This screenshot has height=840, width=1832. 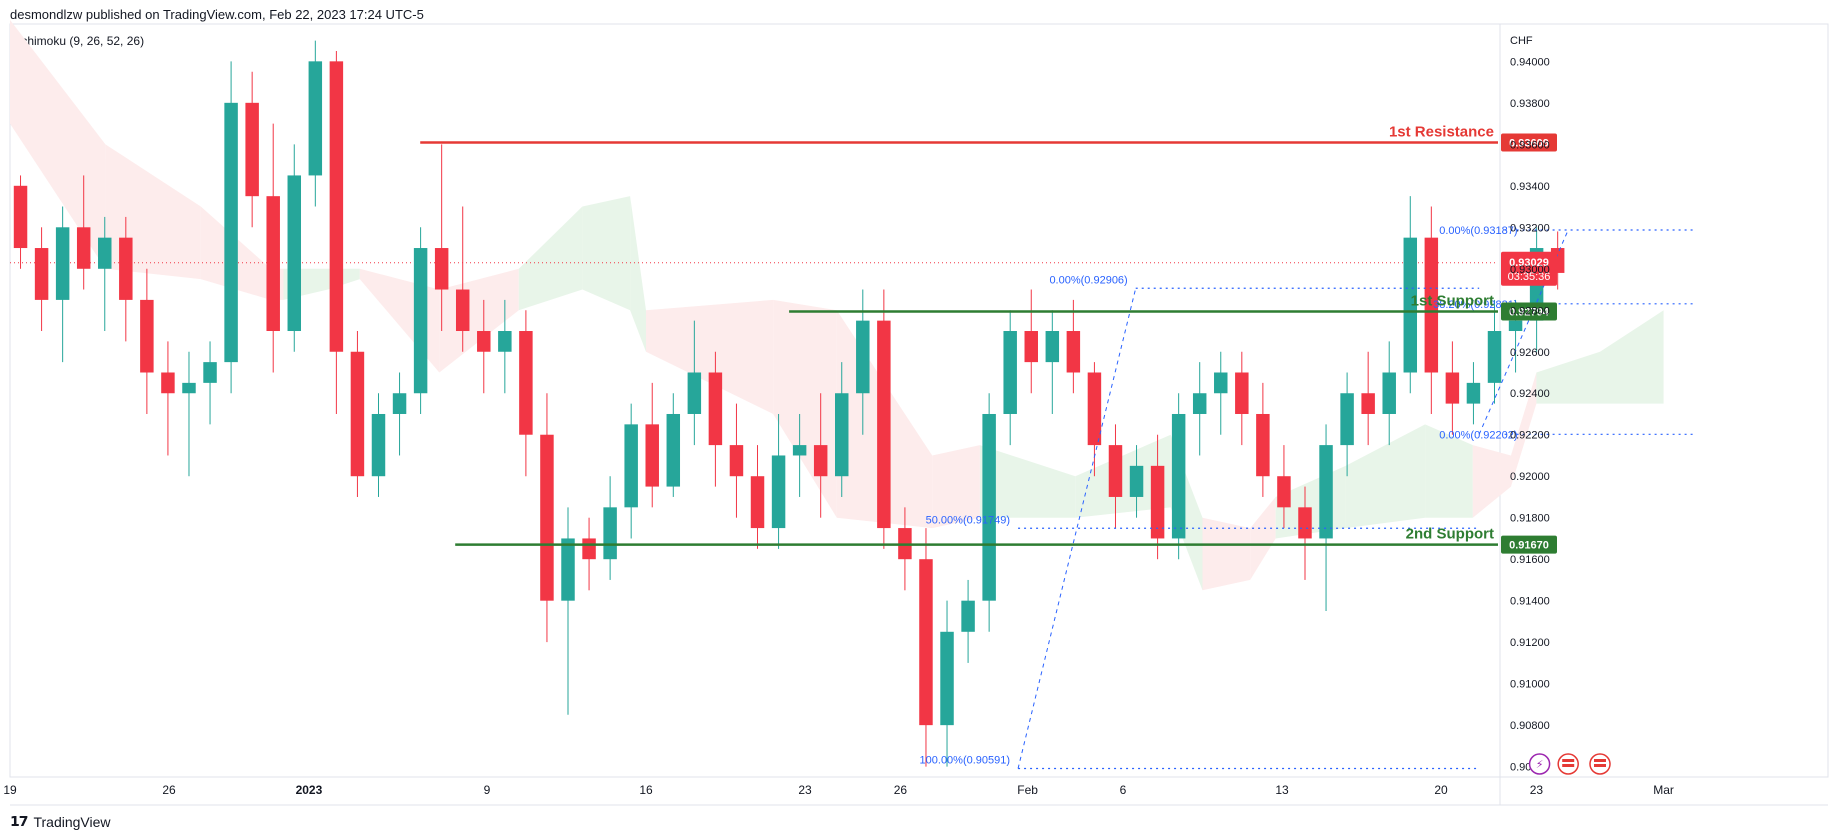 What do you see at coordinates (1088, 280) in the screenshot?
I see `fib-left-level-label: 0.00%(0.92906)` at bounding box center [1088, 280].